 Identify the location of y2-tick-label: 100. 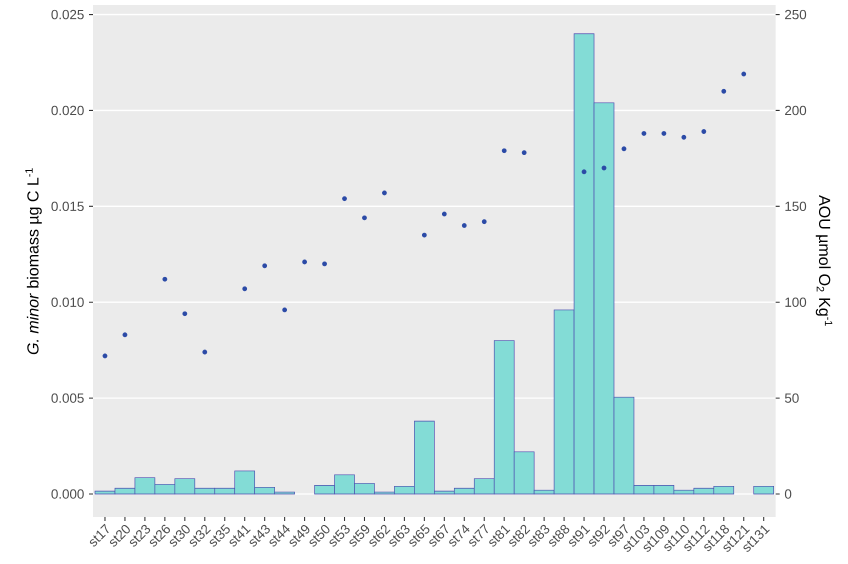
(795, 302).